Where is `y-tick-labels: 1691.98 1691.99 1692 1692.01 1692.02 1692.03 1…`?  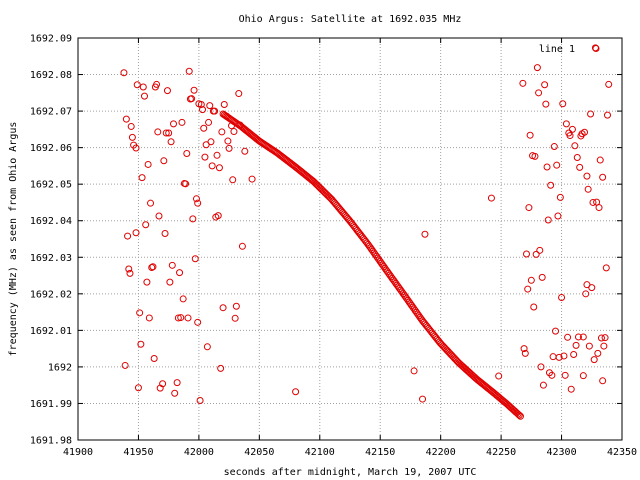
y-tick-labels: 1691.98 1691.99 1692 1692.01 1692.02 1692.03 1… is located at coordinates (51, 240).